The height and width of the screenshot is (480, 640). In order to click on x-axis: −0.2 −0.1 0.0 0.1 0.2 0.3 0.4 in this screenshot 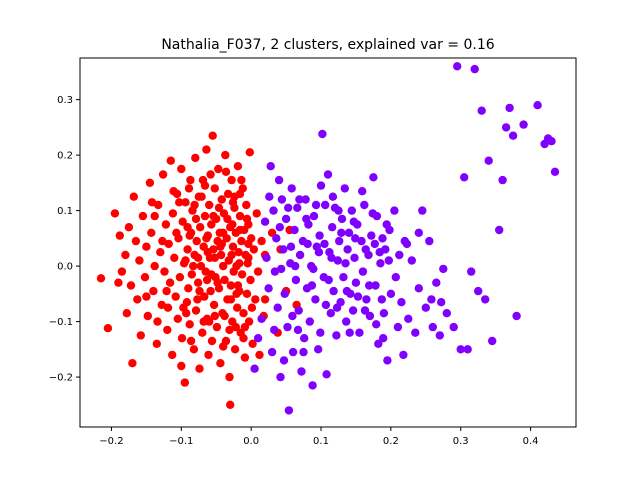, I will do `click(319, 437)`.